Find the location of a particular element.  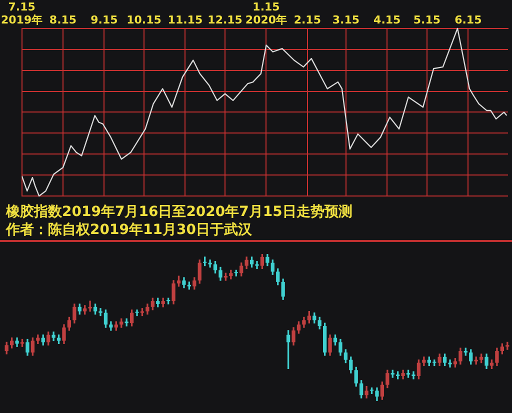

x-tick-label: 2.15 is located at coordinates (307, 20).